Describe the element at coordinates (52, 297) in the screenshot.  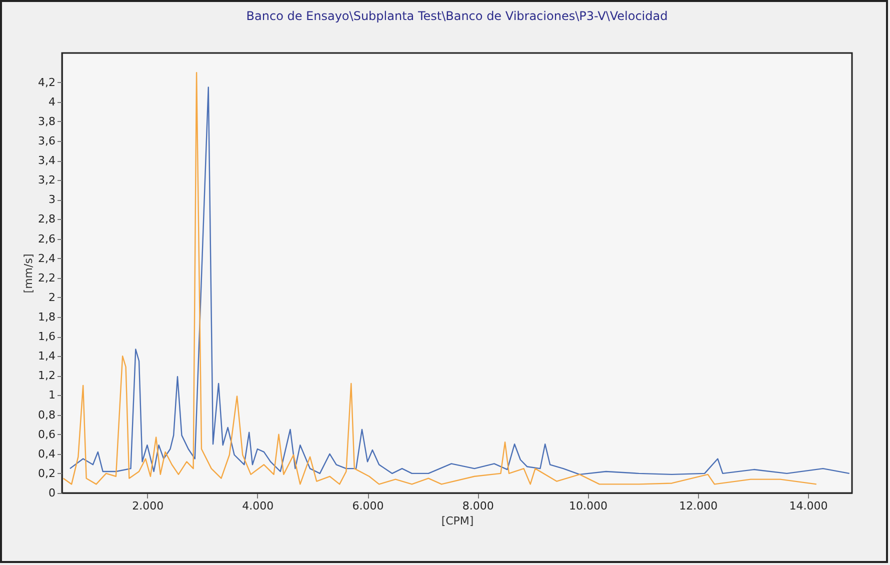
I see `y-tick-label: 2` at that location.